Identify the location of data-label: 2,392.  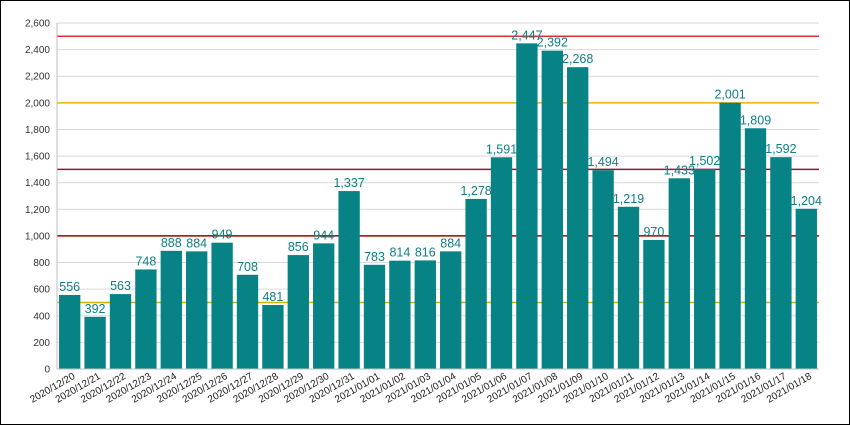
(552, 43).